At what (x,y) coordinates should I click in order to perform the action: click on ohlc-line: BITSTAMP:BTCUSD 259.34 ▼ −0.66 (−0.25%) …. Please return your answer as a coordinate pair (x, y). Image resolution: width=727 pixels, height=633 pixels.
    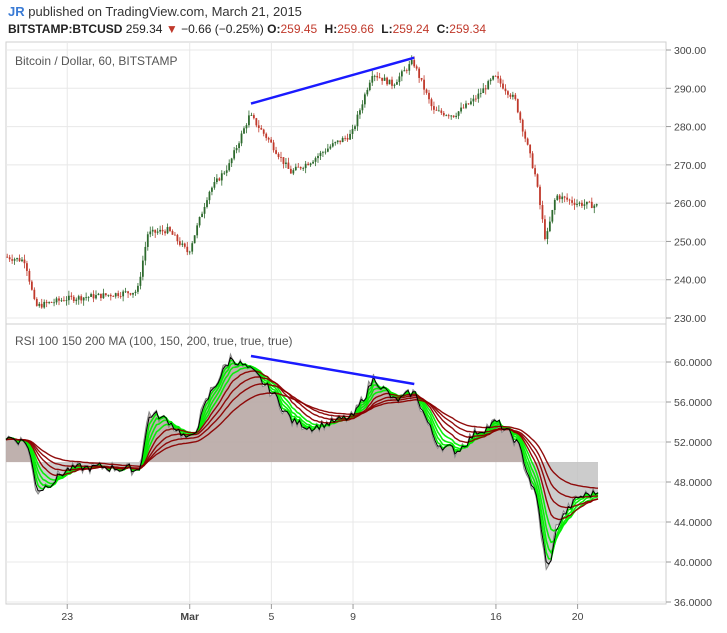
    Looking at the image, I should click on (249, 29).